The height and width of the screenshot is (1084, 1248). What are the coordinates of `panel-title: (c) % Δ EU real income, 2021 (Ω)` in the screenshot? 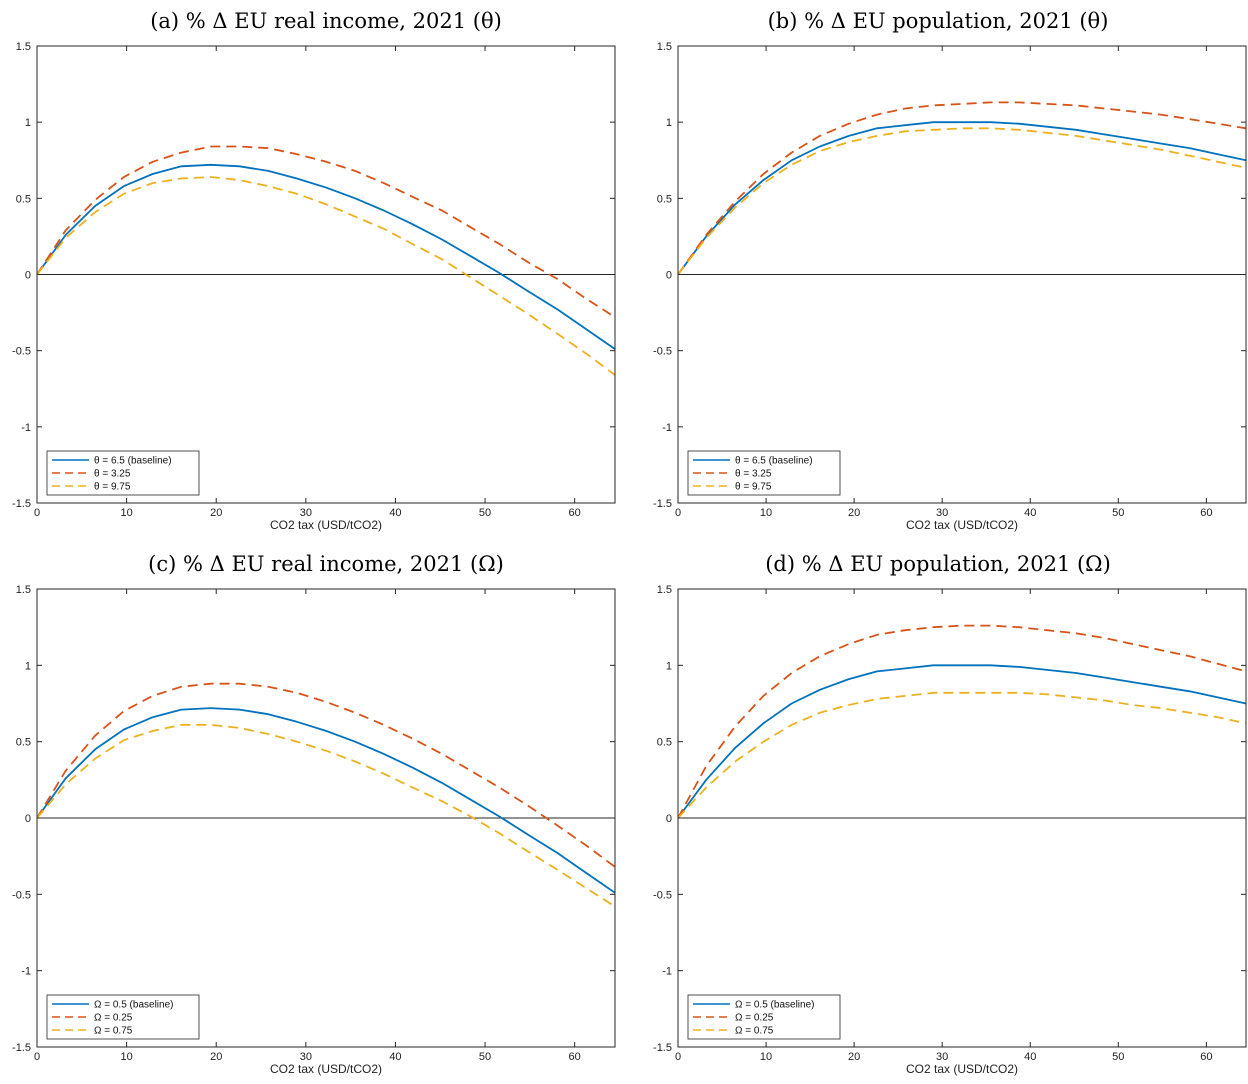 It's located at (326, 564).